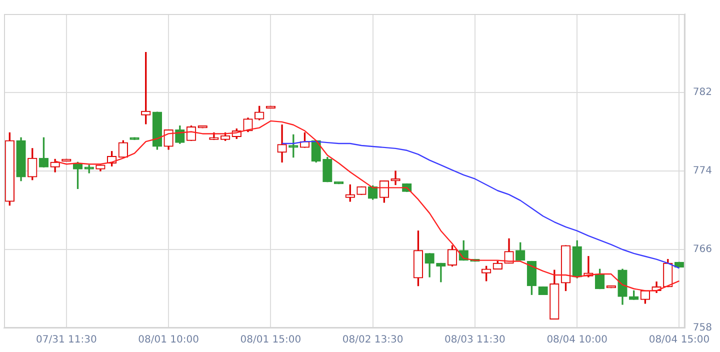 The width and height of the screenshot is (720, 352). What do you see at coordinates (702, 171) in the screenshot?
I see `y-tick-label: 774` at bounding box center [702, 171].